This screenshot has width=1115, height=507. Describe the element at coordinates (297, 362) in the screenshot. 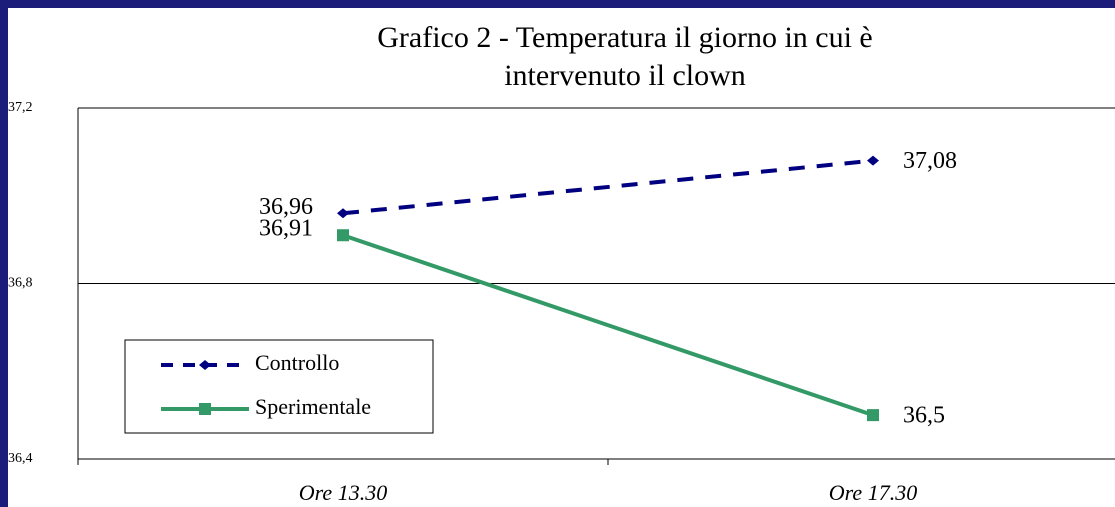

I see `legend-label: Controllo` at that location.